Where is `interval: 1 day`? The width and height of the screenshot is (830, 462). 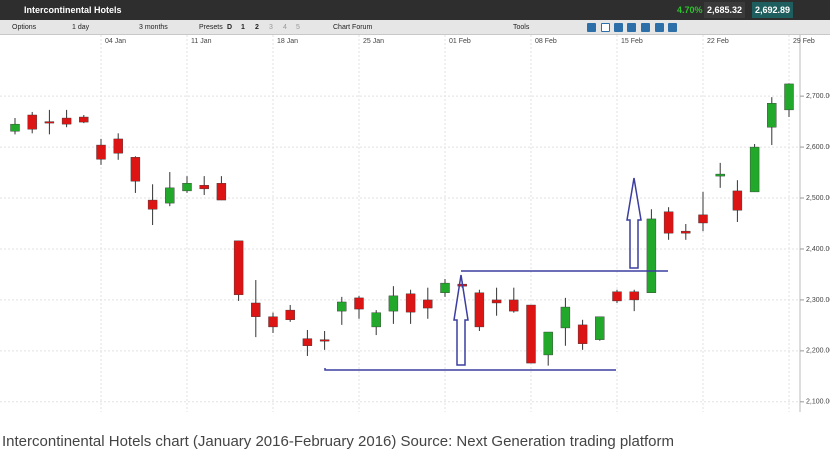 interval: 1 day is located at coordinates (81, 27).